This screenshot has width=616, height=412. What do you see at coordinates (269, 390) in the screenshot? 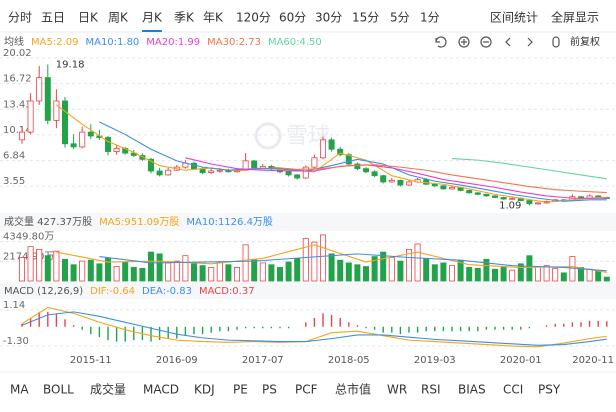
I see `indicator-tab: PS` at bounding box center [269, 390].